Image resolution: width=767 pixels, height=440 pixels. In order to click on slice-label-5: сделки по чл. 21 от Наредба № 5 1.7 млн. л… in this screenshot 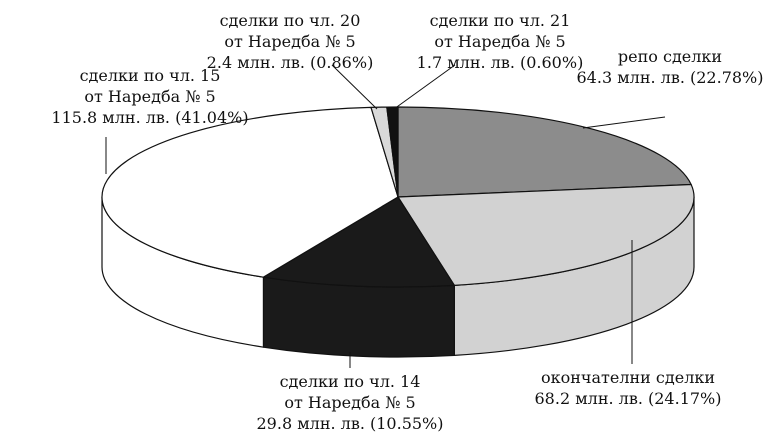, I will do `click(500, 41)`.